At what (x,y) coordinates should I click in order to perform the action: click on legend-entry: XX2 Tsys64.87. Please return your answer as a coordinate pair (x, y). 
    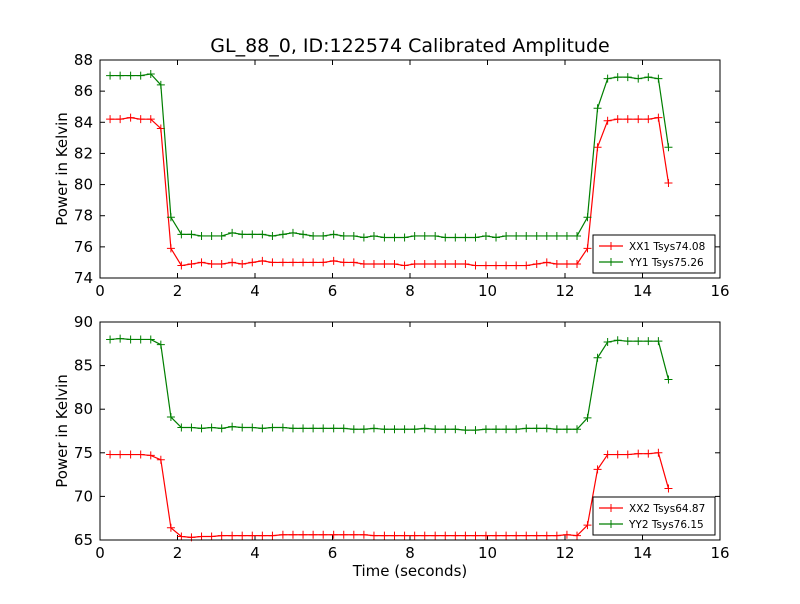
    Looking at the image, I should click on (652, 509).